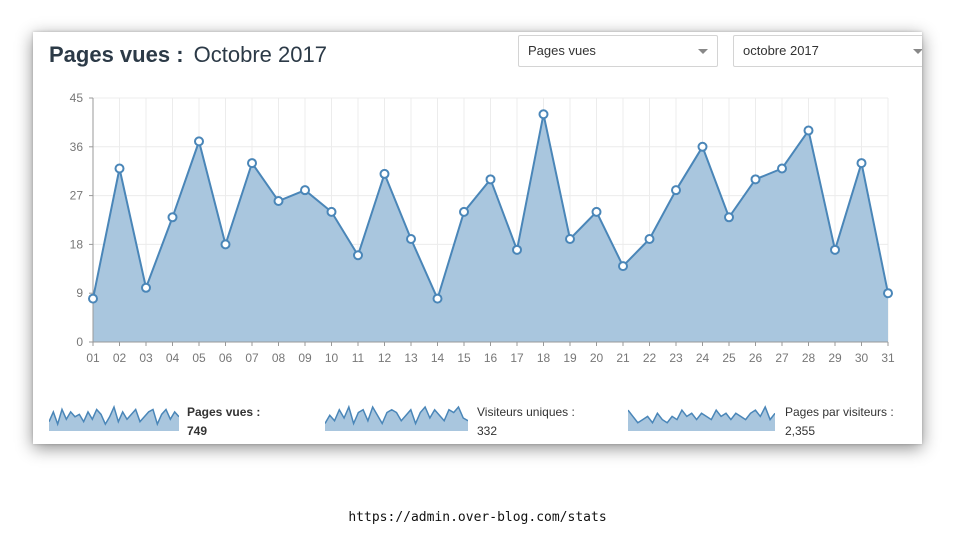  What do you see at coordinates (618, 51) in the screenshot?
I see `metric-select: Pages vues` at bounding box center [618, 51].